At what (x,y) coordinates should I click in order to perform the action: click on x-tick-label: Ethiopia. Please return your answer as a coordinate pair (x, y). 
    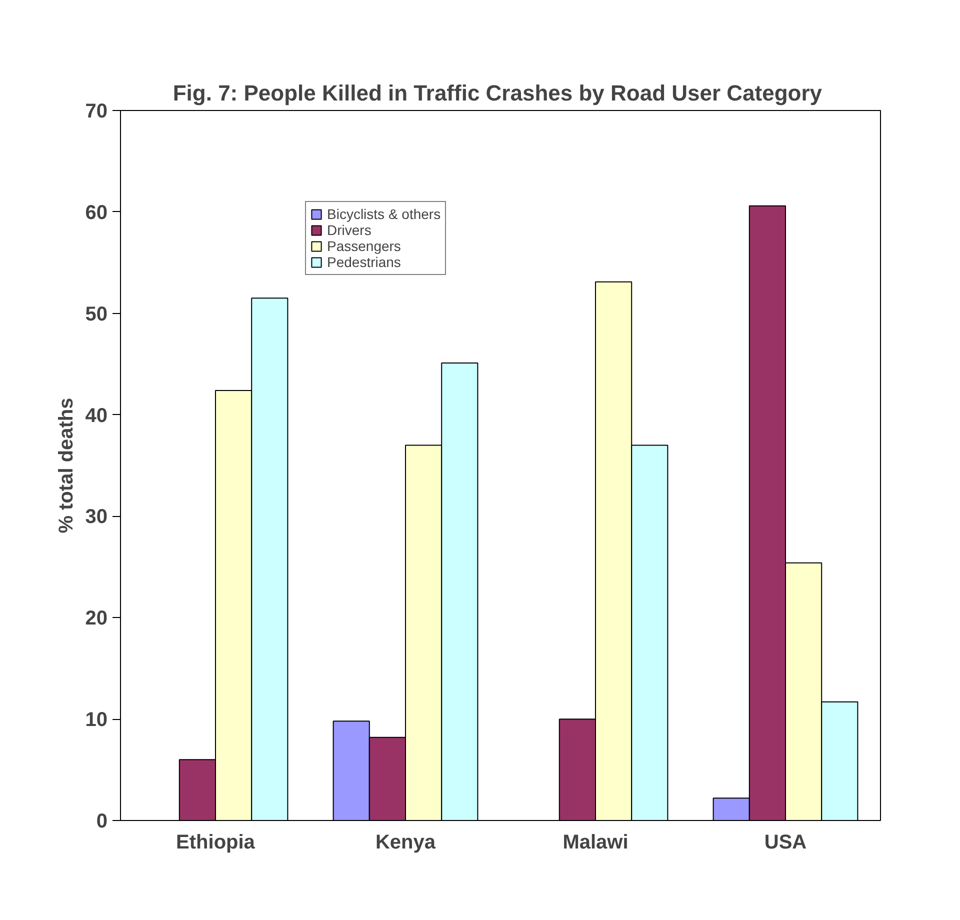
    Looking at the image, I should click on (216, 843).